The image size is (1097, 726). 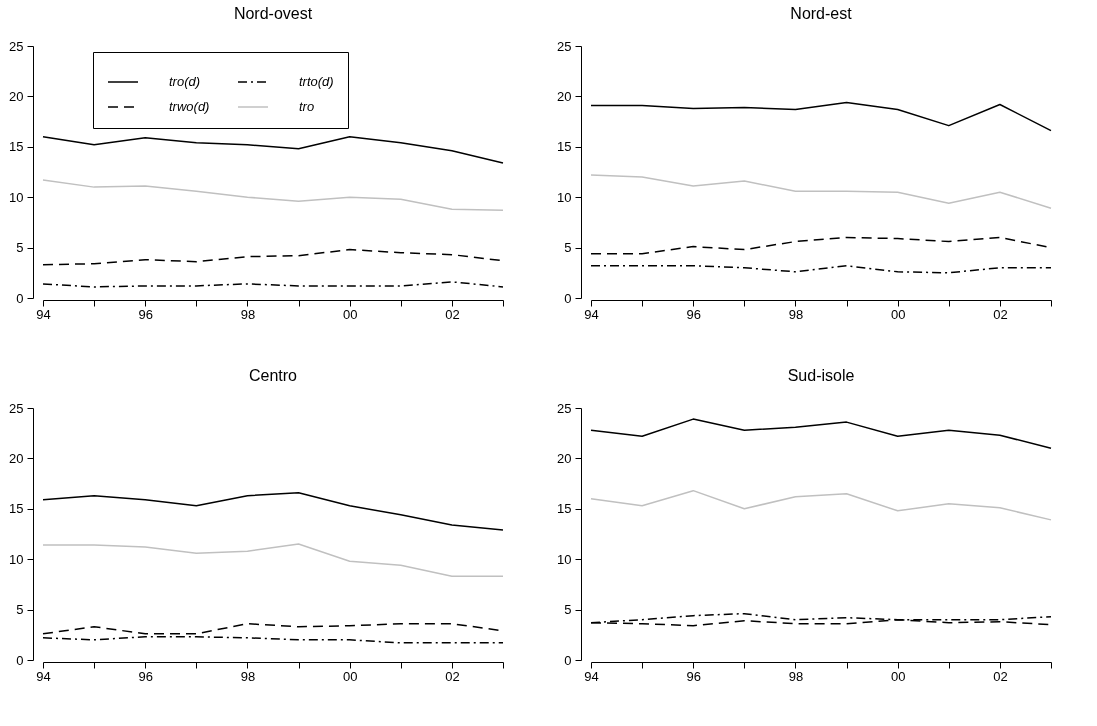 What do you see at coordinates (273, 13) in the screenshot?
I see `chart-title: Nord-ovest` at bounding box center [273, 13].